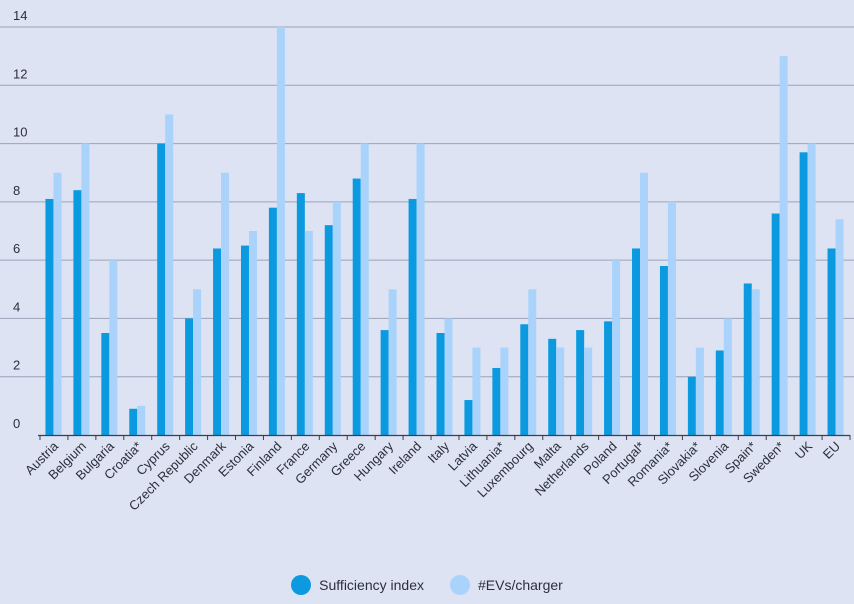  What do you see at coordinates (803, 294) in the screenshot?
I see `bar-sufficiency-index-uk` at bounding box center [803, 294].